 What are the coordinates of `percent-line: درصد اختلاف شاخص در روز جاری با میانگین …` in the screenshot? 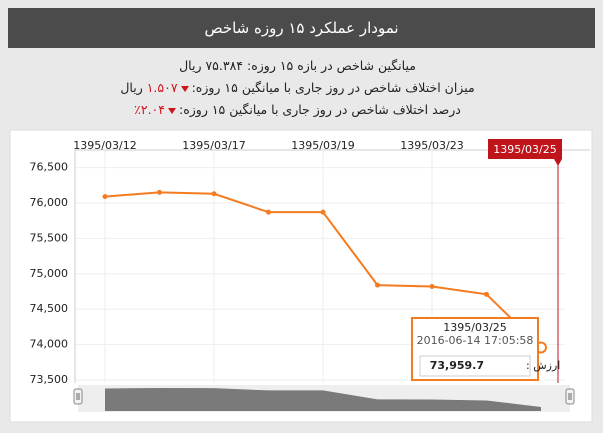 It's located at (297, 109).